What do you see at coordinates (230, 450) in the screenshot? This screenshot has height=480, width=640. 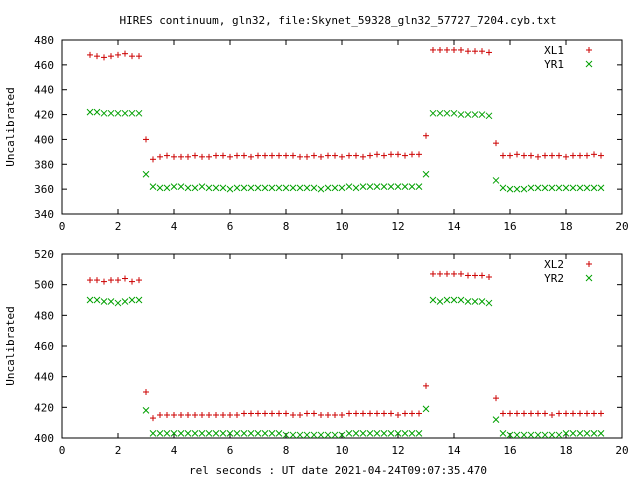 I see `x-tick-label: 6` at bounding box center [230, 450].